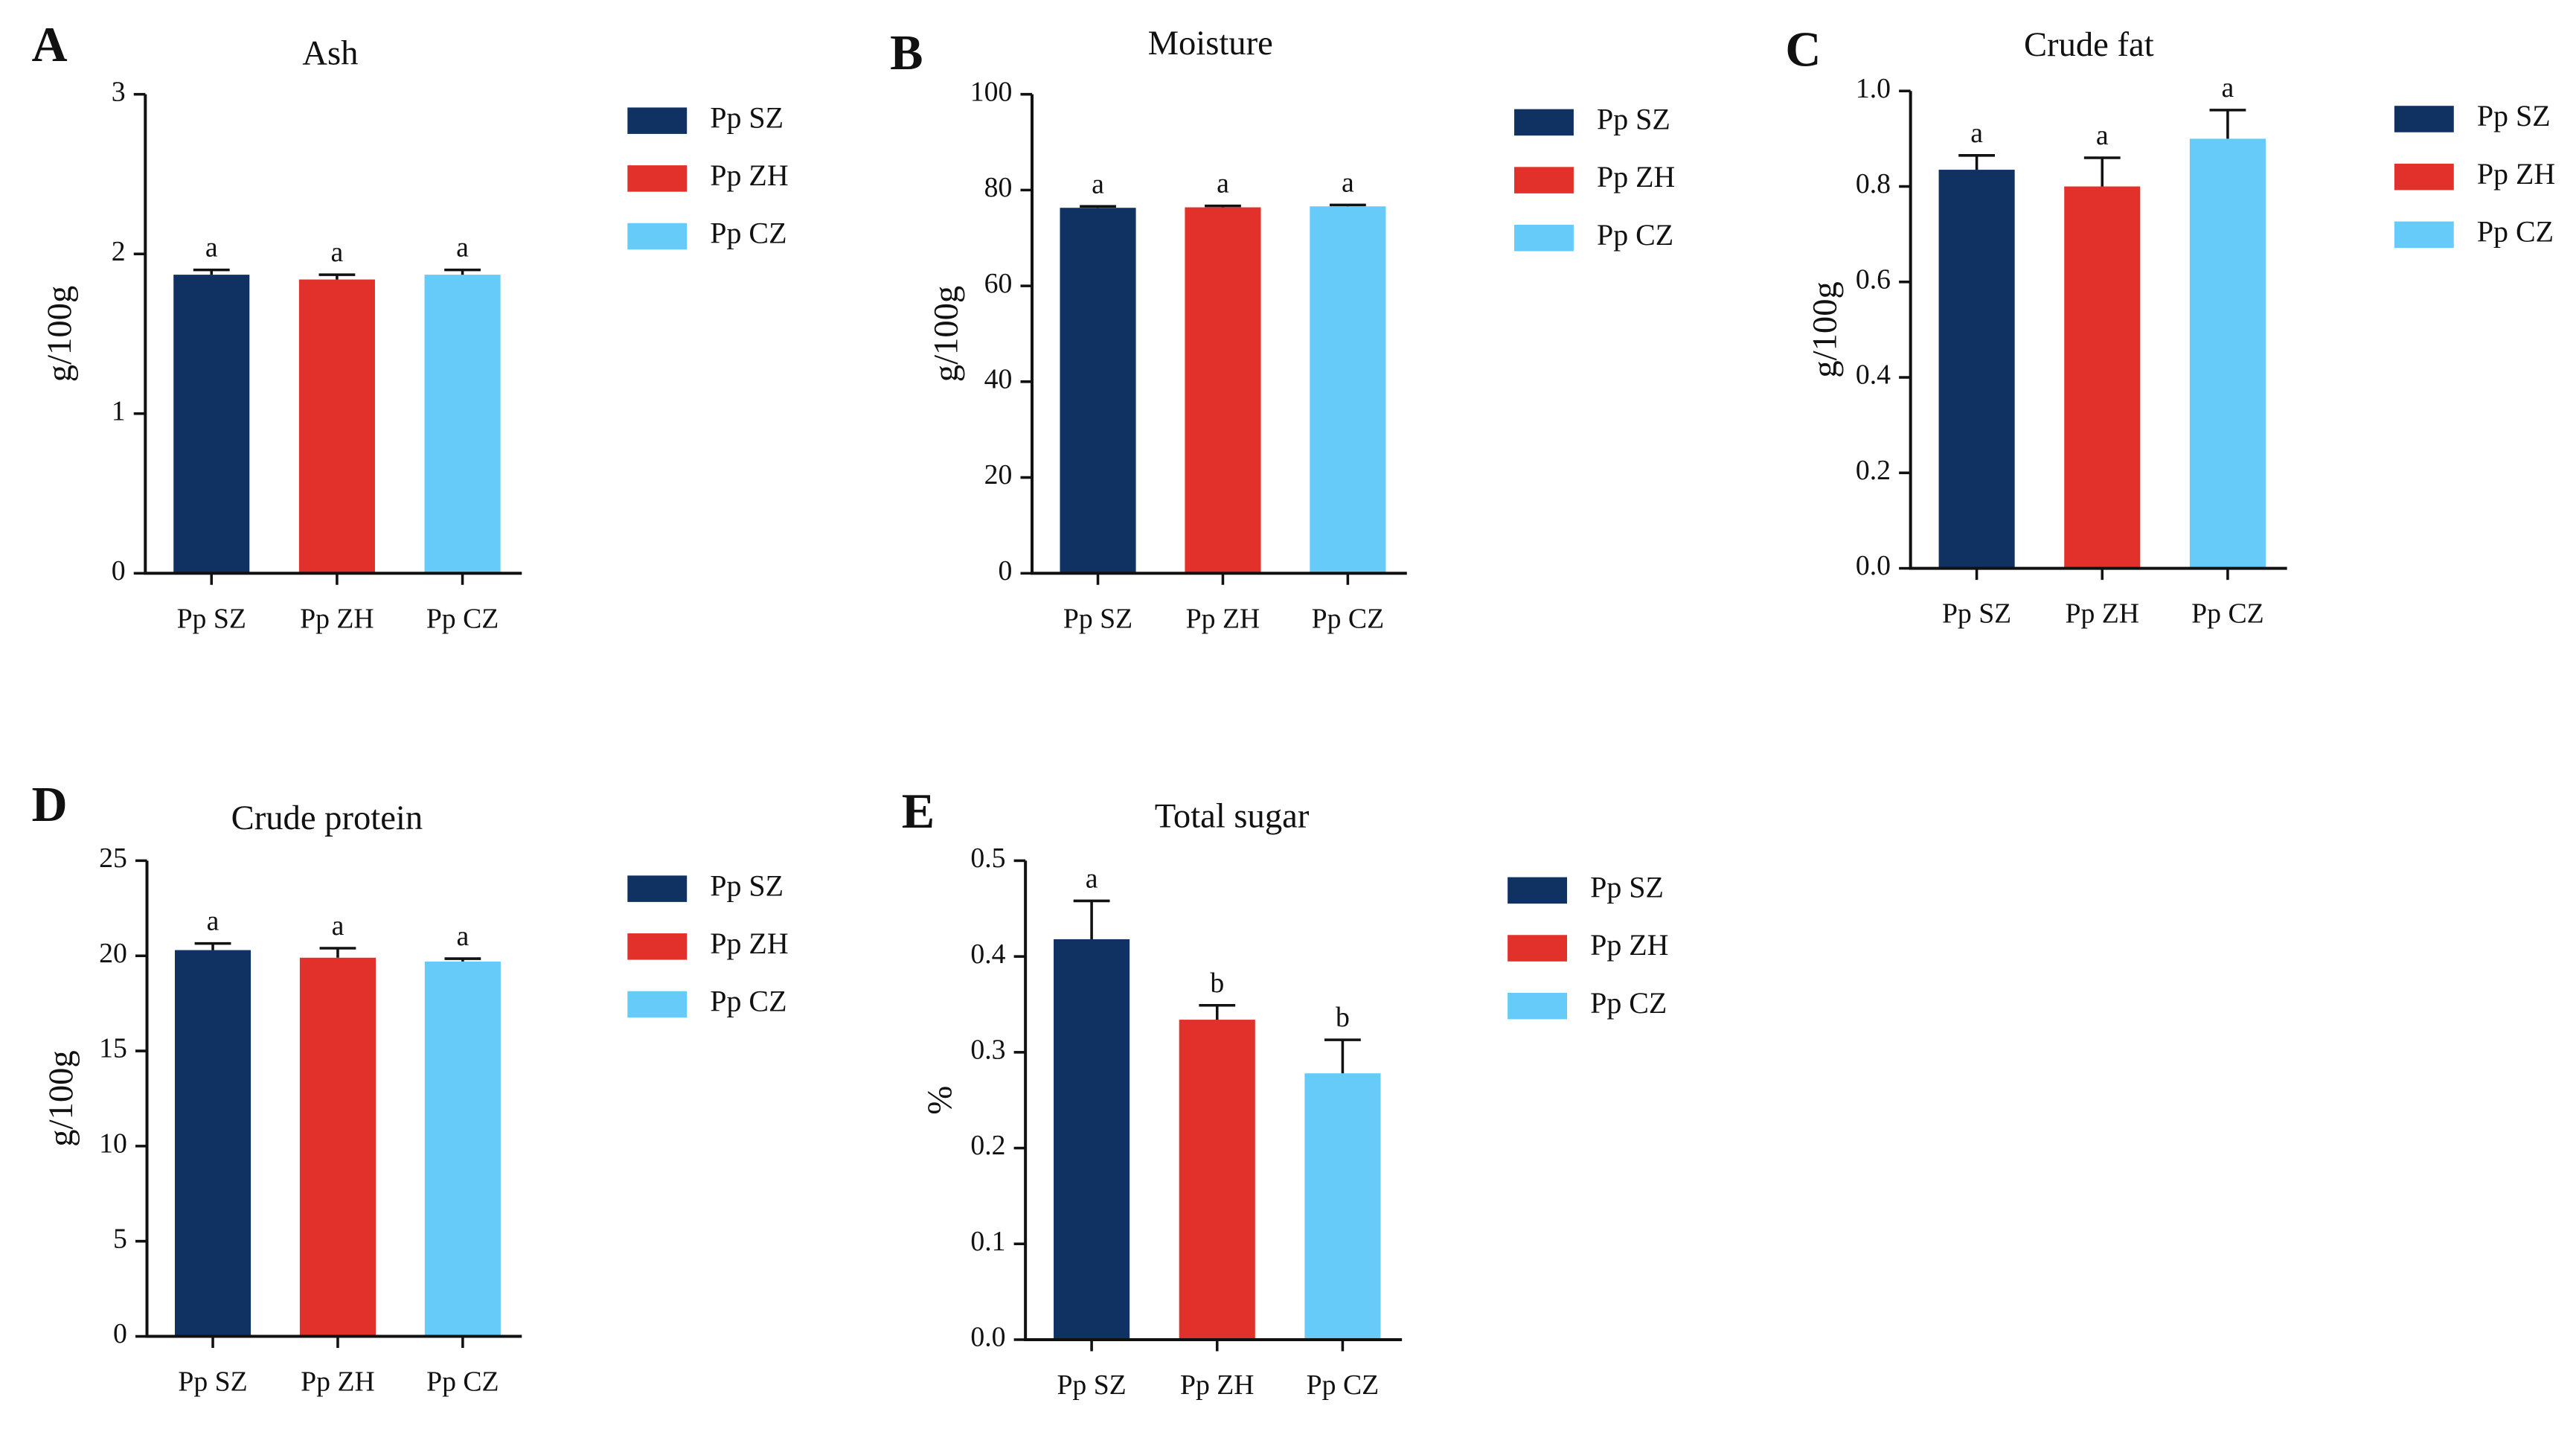 This screenshot has height=1429, width=2576. What do you see at coordinates (2089, 44) in the screenshot?
I see `chart-title: Crude fat` at bounding box center [2089, 44].